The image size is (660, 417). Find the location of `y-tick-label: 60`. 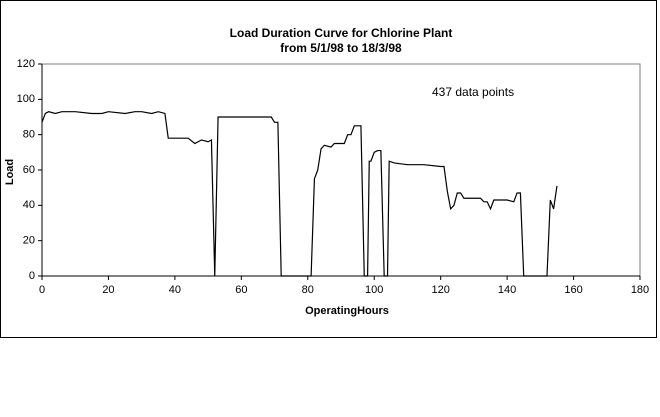

y-tick-label: 60 is located at coordinates (29, 170).